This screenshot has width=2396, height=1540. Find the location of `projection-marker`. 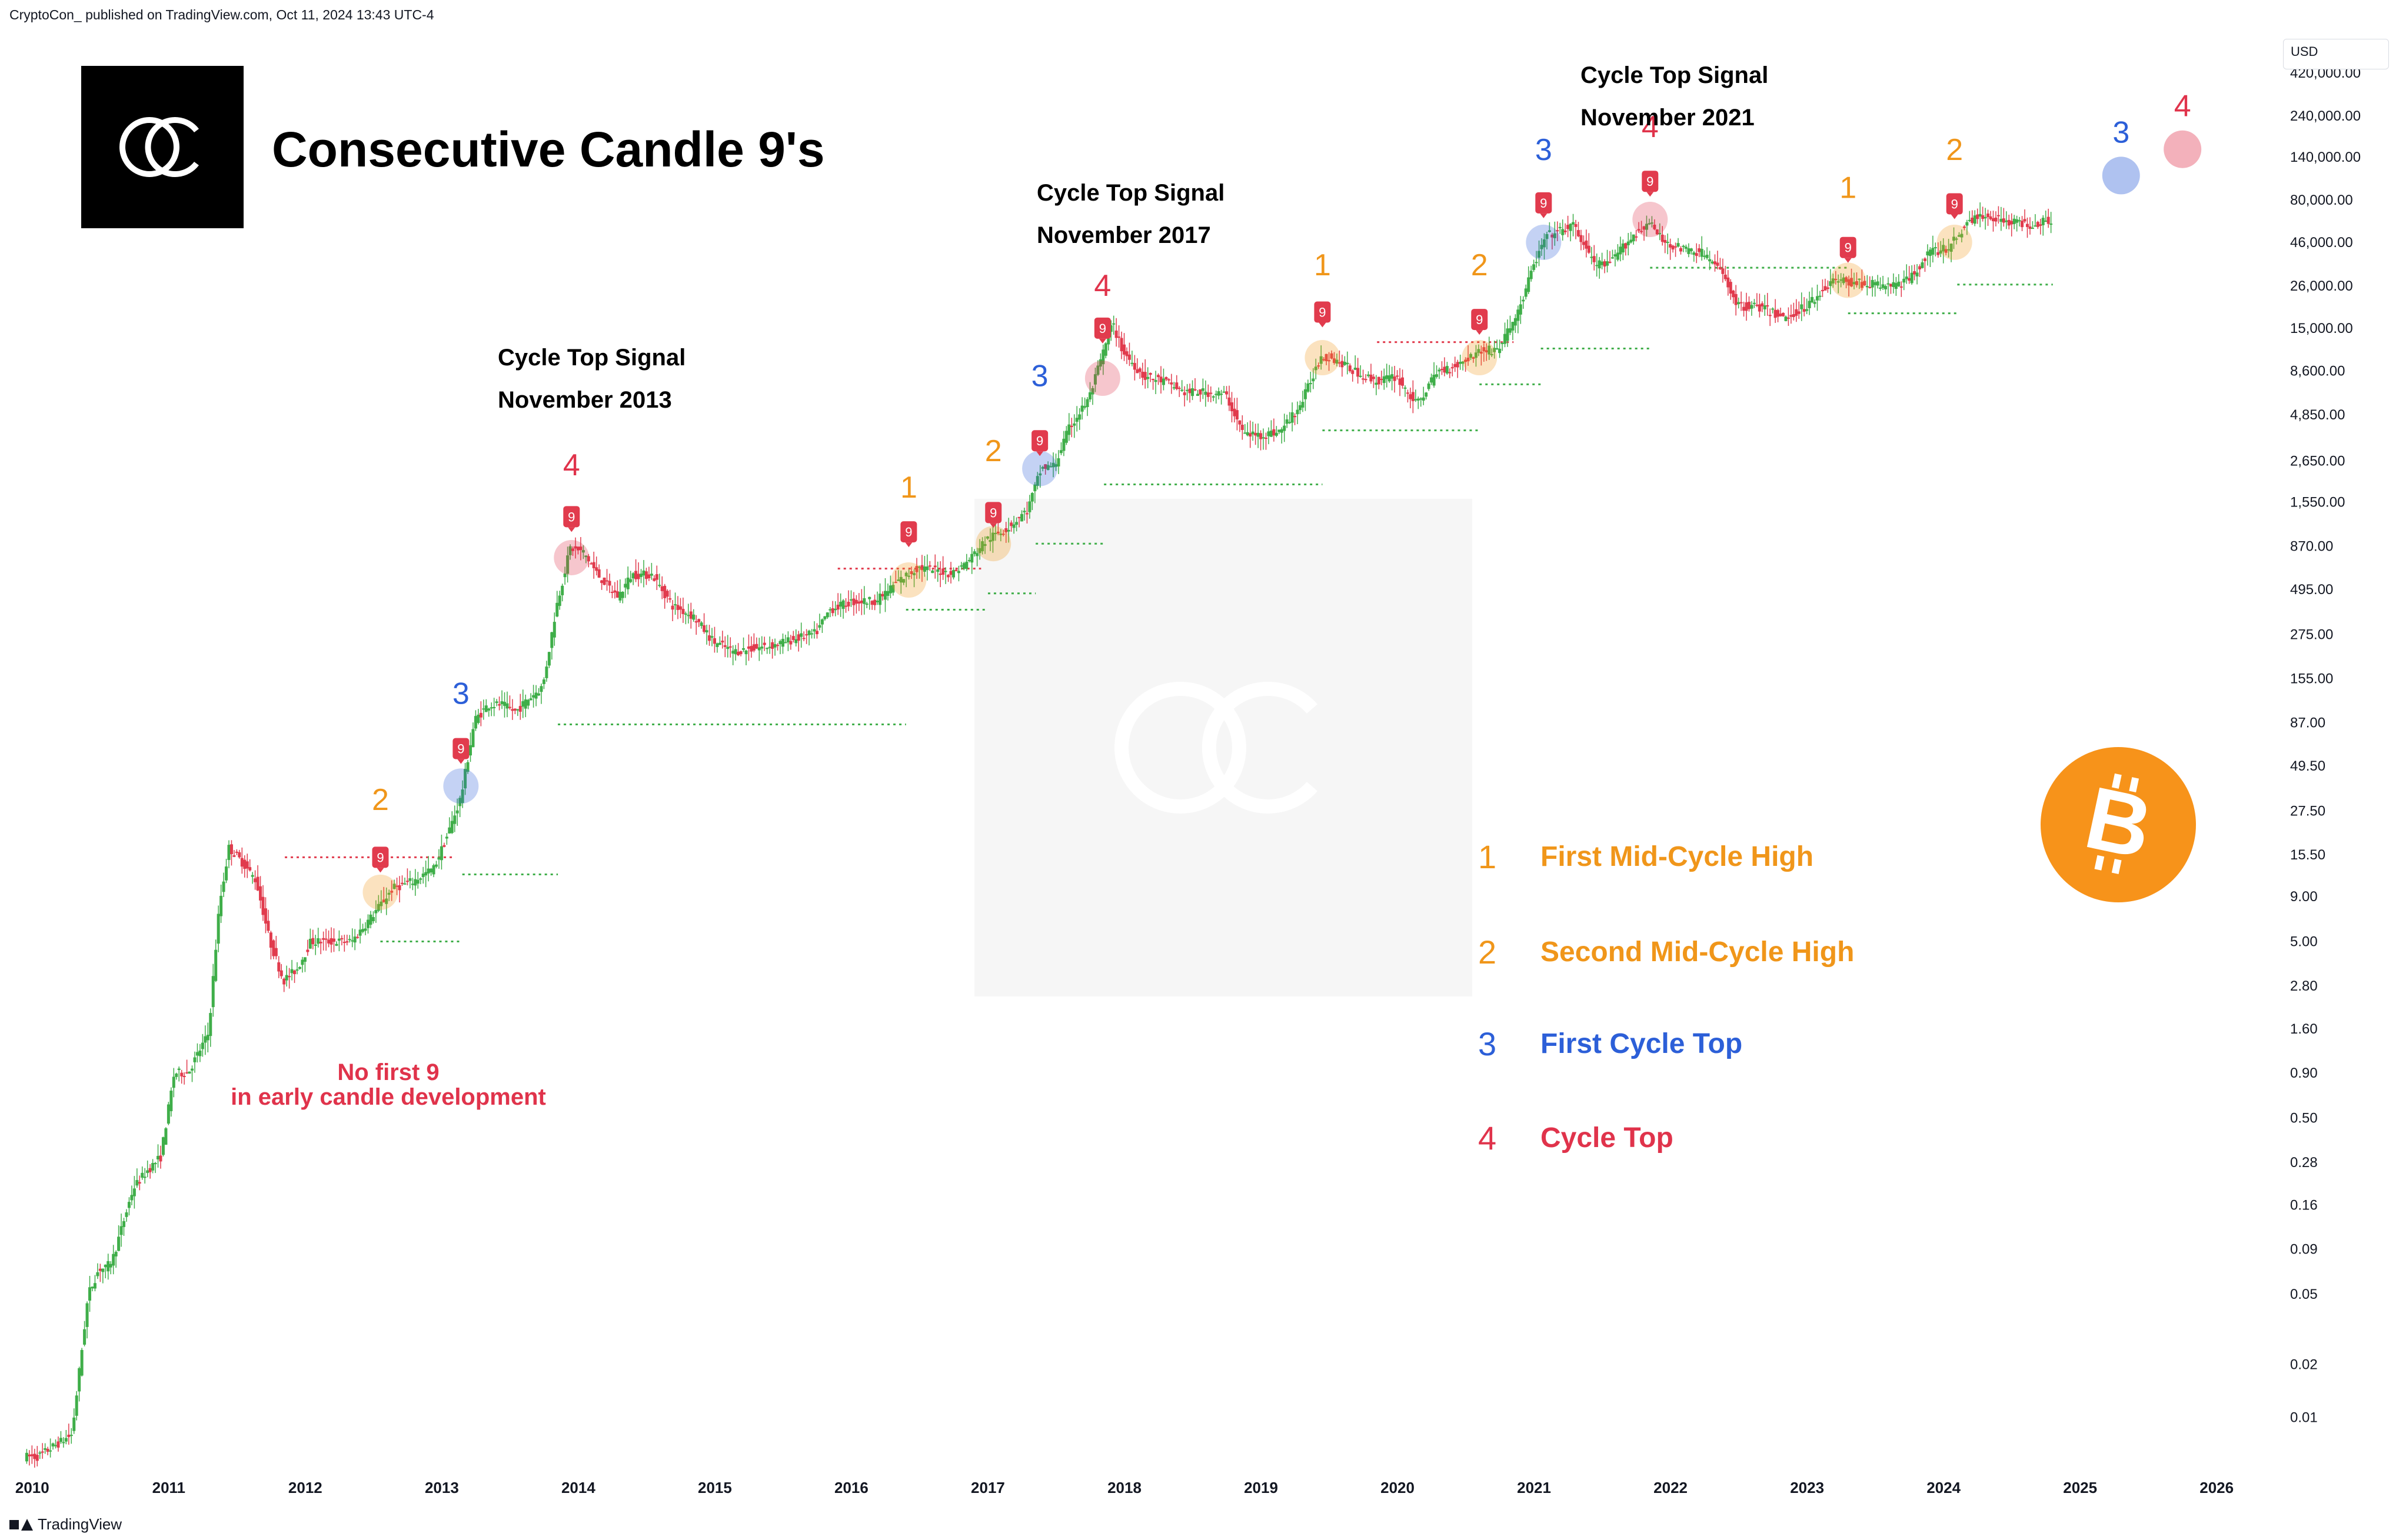

projection-marker is located at coordinates (2183, 149).